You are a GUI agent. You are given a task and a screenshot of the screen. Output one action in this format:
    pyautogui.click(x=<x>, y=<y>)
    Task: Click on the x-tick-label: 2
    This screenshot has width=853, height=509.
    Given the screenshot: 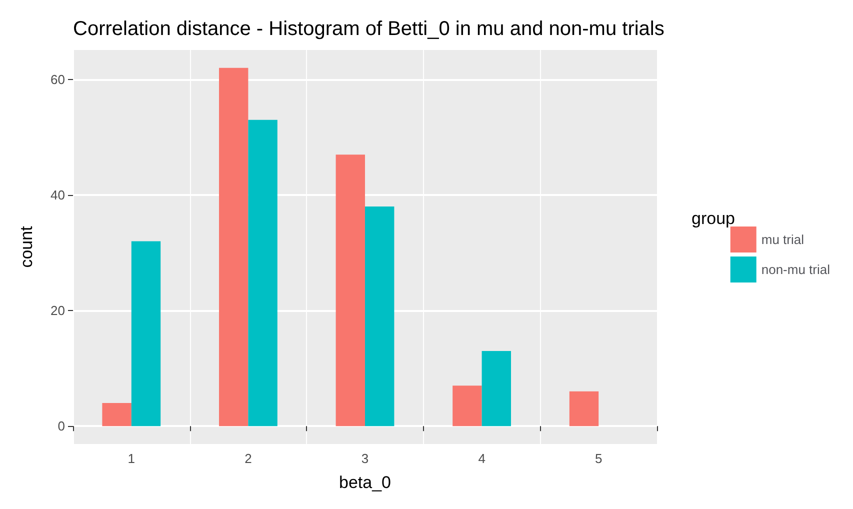 What is the action you would take?
    pyautogui.click(x=248, y=458)
    